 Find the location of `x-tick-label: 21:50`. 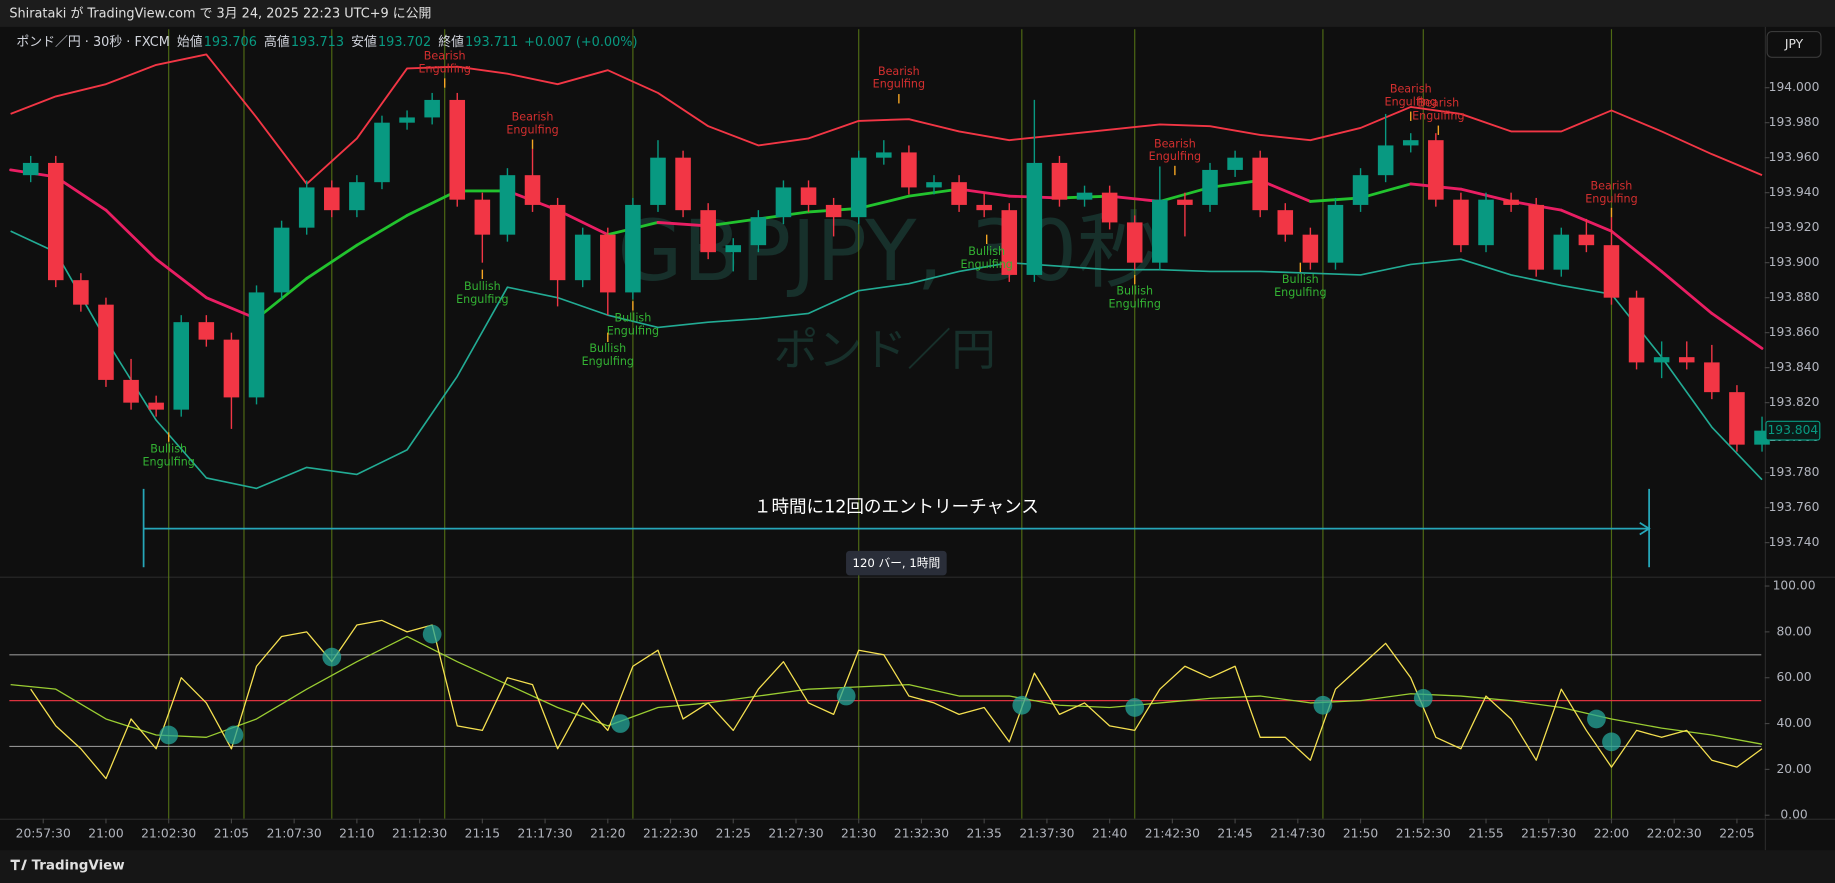

x-tick-label: 21:50 is located at coordinates (1360, 833).